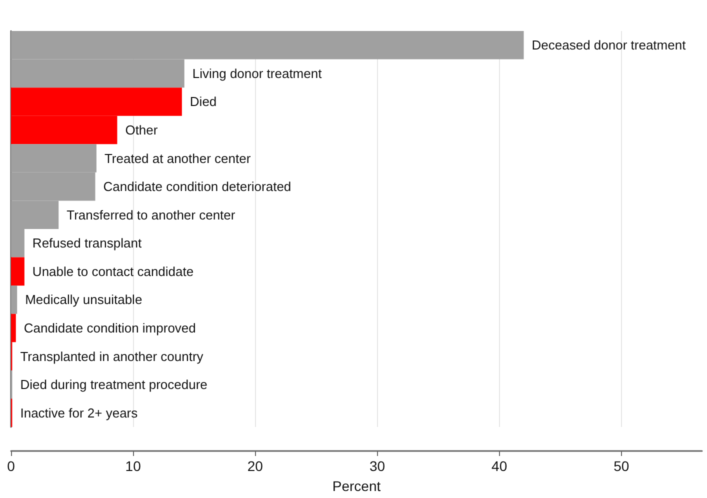  I want to click on x-tick-label: 10, so click(133, 466).